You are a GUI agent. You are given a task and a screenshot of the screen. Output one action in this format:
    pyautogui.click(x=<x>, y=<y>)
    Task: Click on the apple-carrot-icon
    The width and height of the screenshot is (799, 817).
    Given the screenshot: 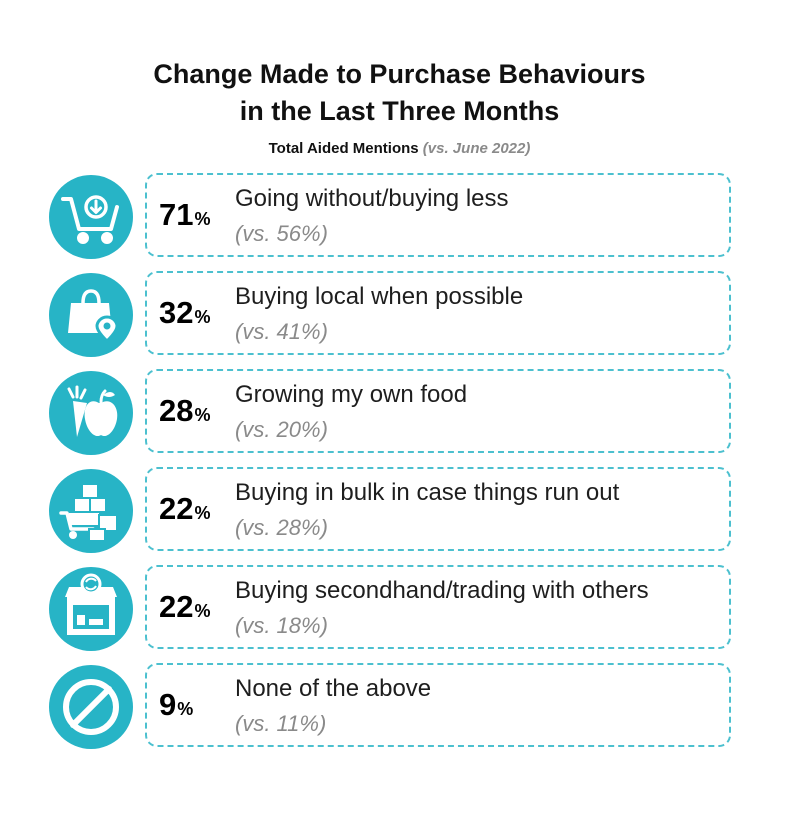 What is the action you would take?
    pyautogui.click(x=91, y=413)
    